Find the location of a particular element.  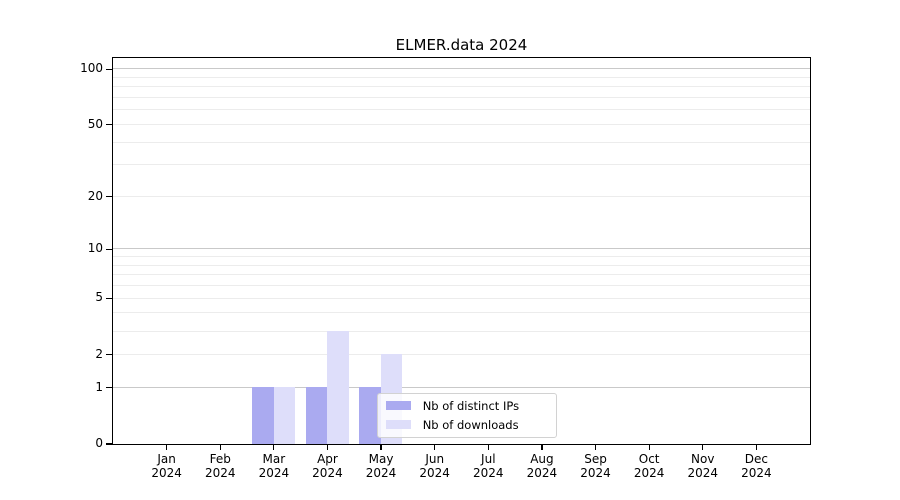

y-axis-tick-label: 50 is located at coordinates (95, 123).